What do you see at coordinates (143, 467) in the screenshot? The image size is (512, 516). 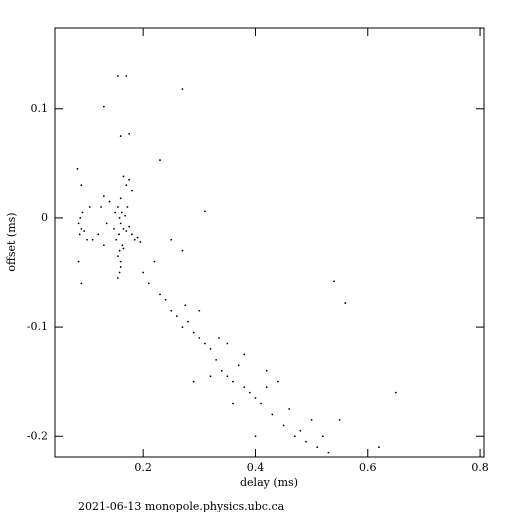 I see `x-tick-label: 0.2` at bounding box center [143, 467].